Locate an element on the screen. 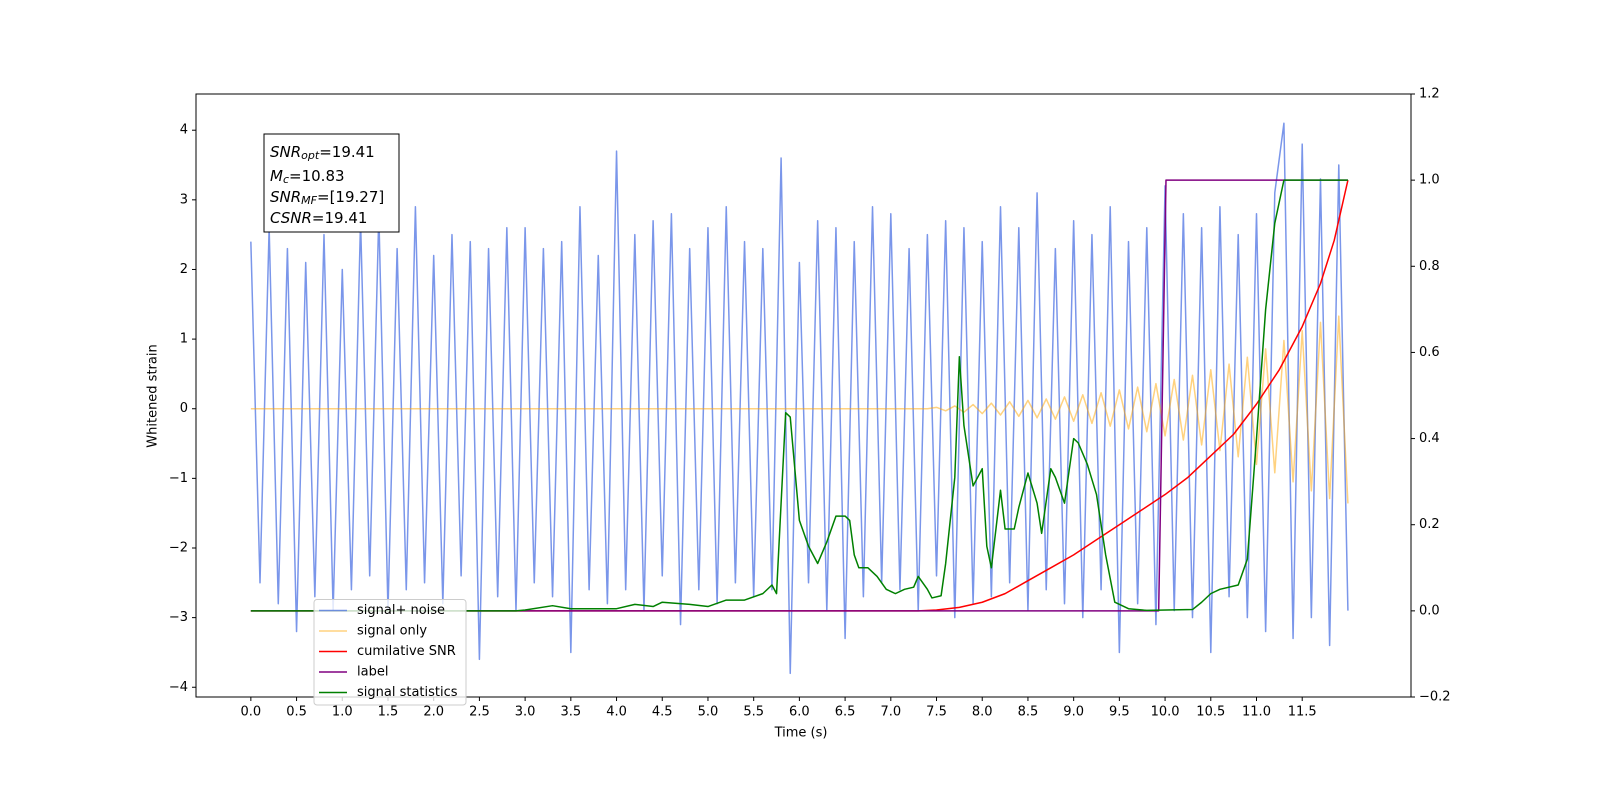 Image resolution: width=1600 pixels, height=800 pixels. y2-tick-label: 0.4 is located at coordinates (1429, 438).